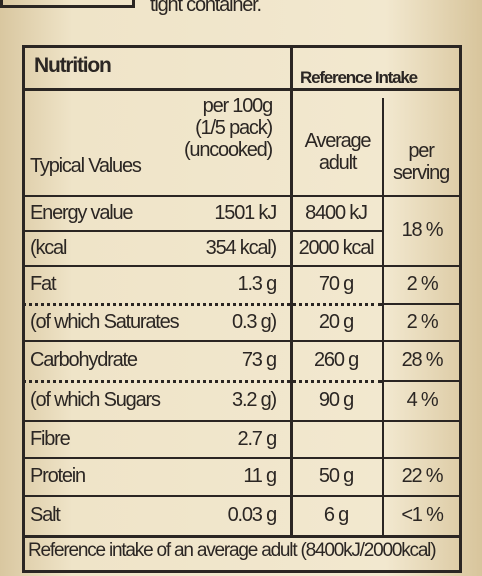  Describe the element at coordinates (257, 284) in the screenshot. I see `cell-value: 1.3 g` at that location.